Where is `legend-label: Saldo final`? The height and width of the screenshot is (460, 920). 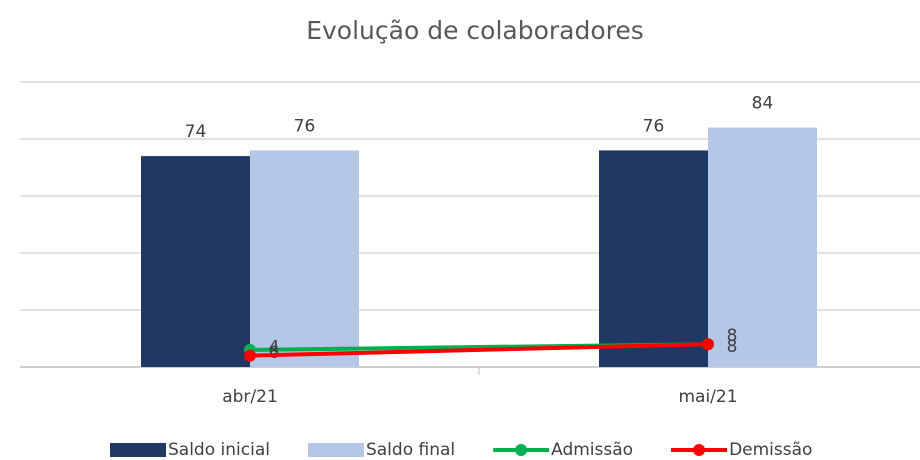 legend-label: Saldo final is located at coordinates (410, 450).